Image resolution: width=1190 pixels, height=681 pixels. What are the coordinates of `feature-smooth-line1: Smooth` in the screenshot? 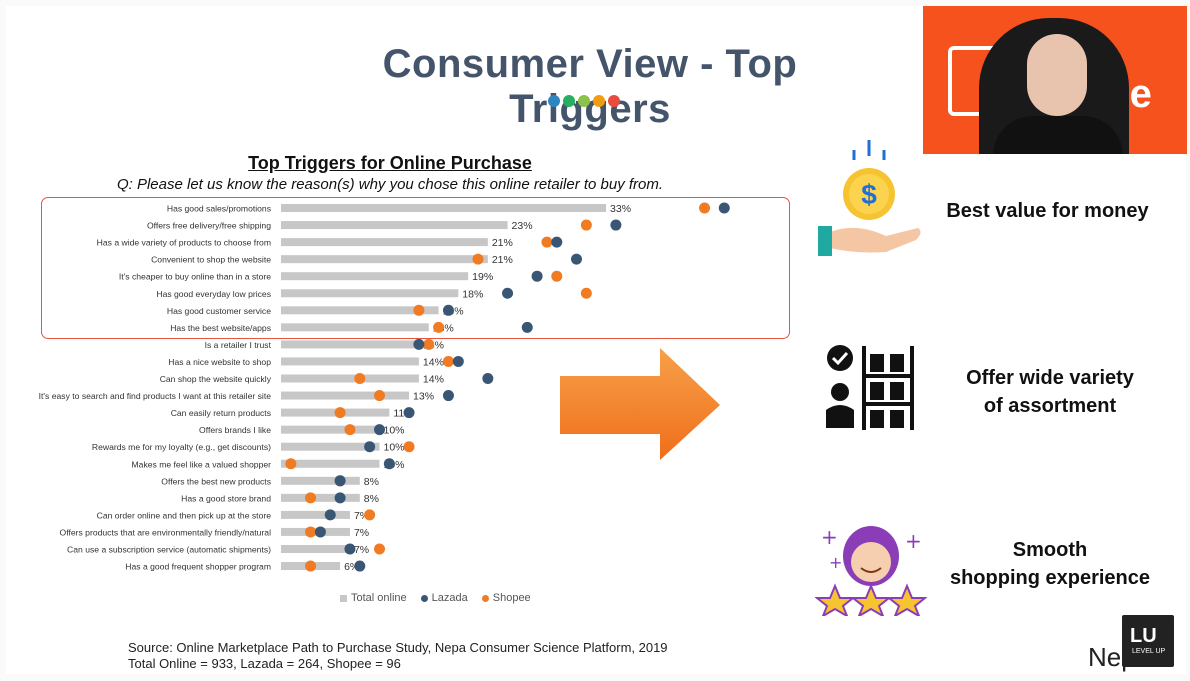 It's located at (1050, 550).